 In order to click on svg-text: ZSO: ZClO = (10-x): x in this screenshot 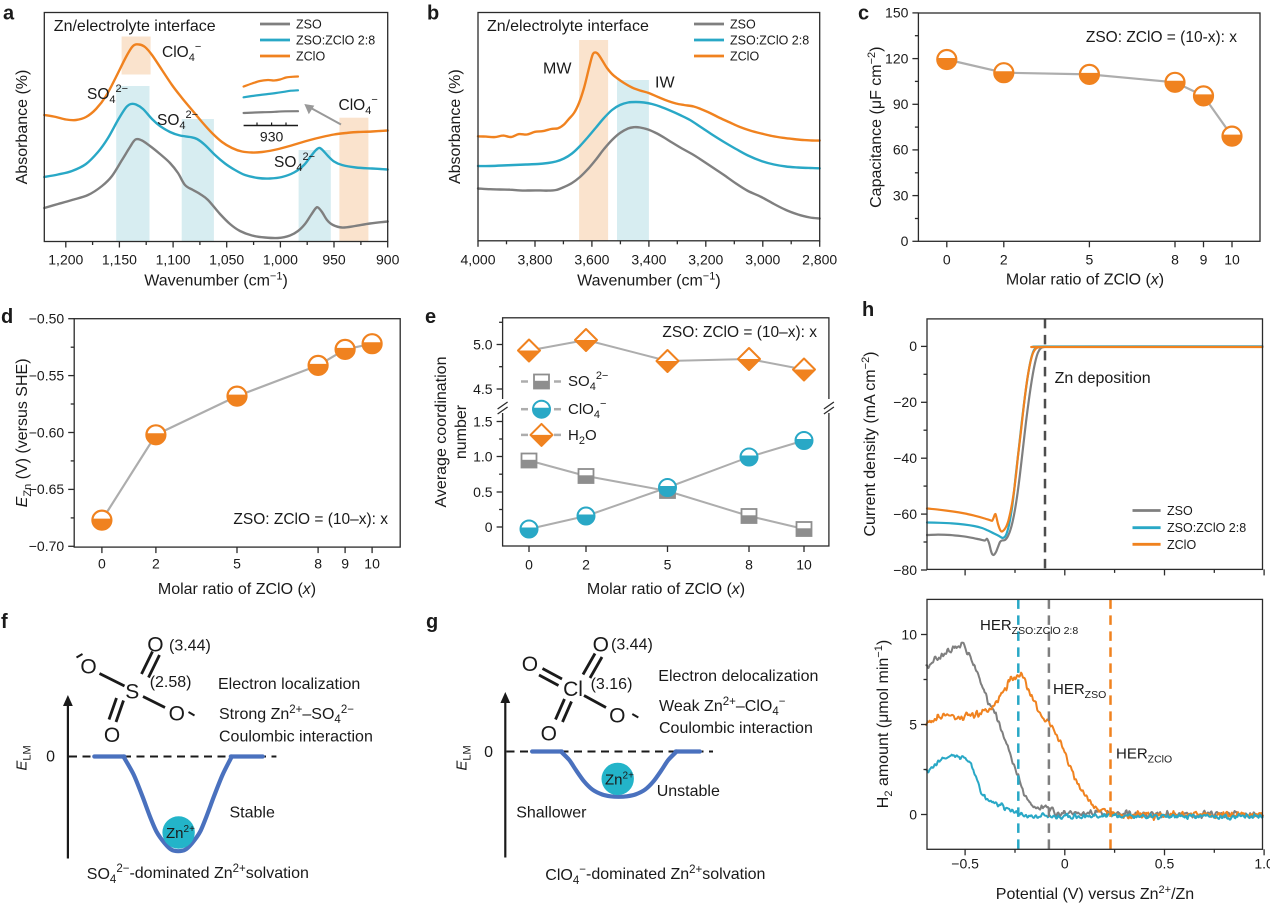, I will do `click(1161, 37)`.